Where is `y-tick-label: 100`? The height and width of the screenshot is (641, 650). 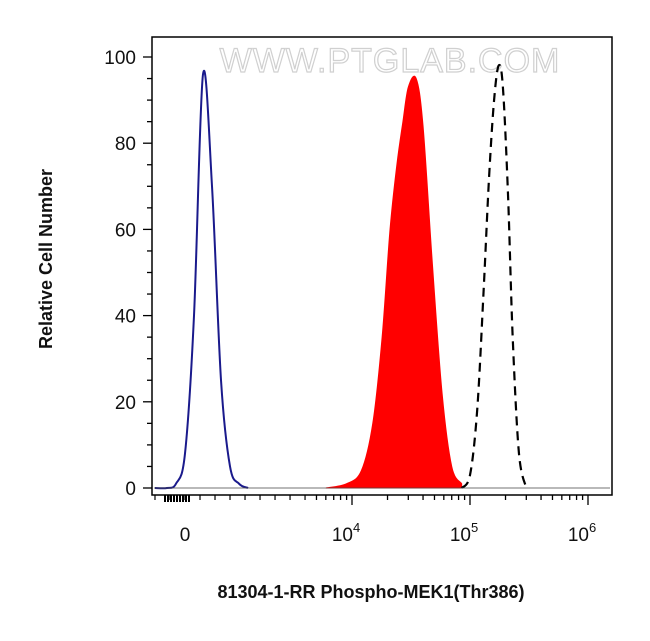 y-tick-label: 100 is located at coordinates (120, 58).